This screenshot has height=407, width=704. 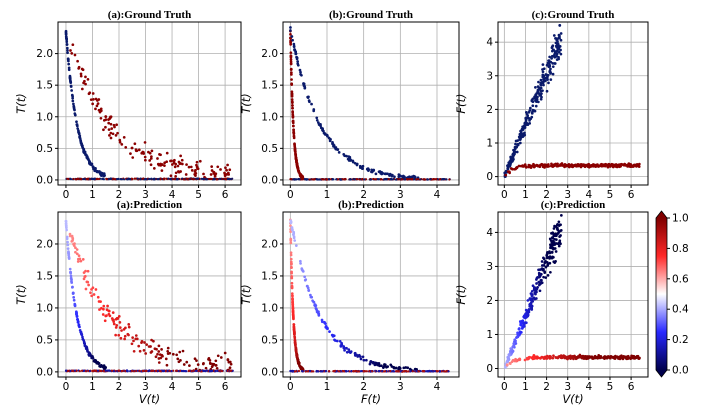 I want to click on x-axis-label: V(t), so click(x=149, y=399).